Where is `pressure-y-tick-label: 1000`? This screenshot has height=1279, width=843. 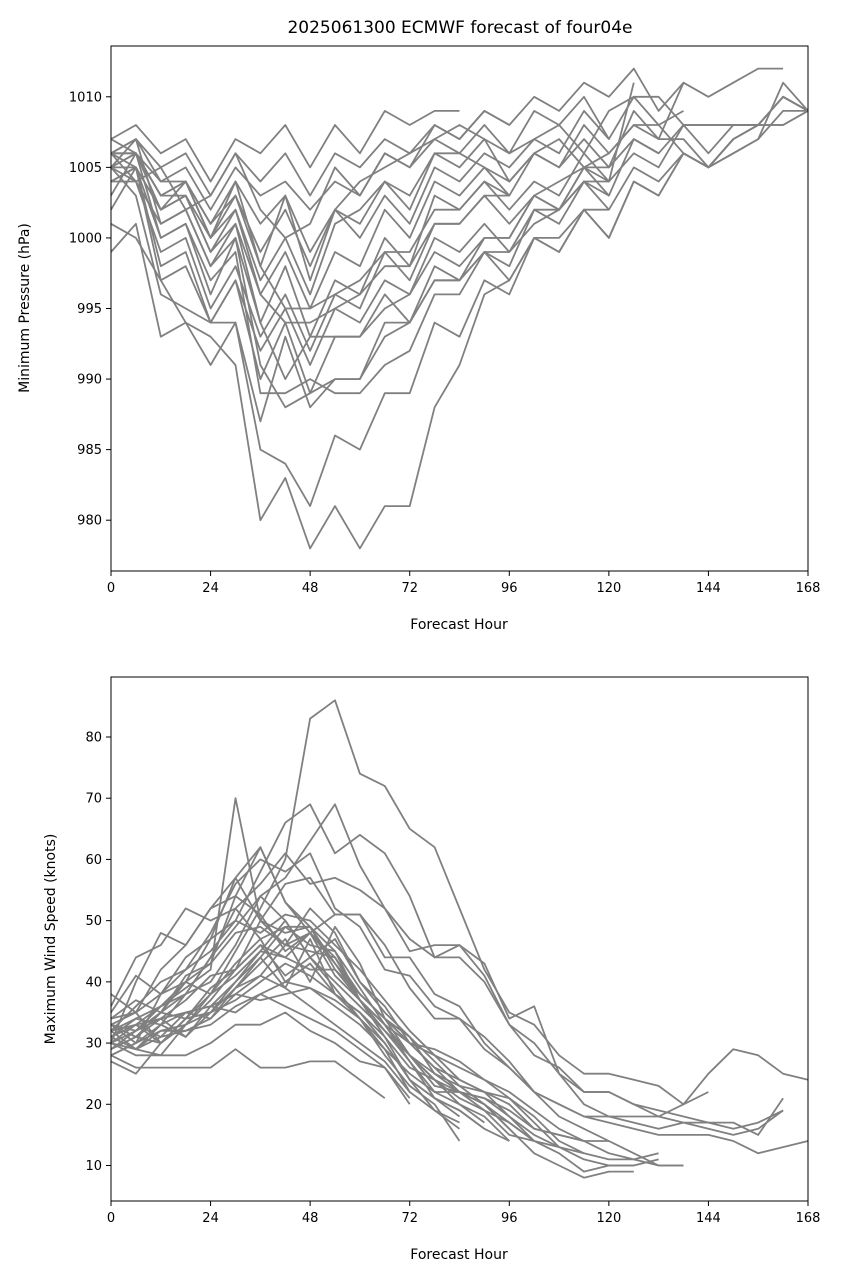
pressure-y-tick-label: 1000 is located at coordinates (85, 238).